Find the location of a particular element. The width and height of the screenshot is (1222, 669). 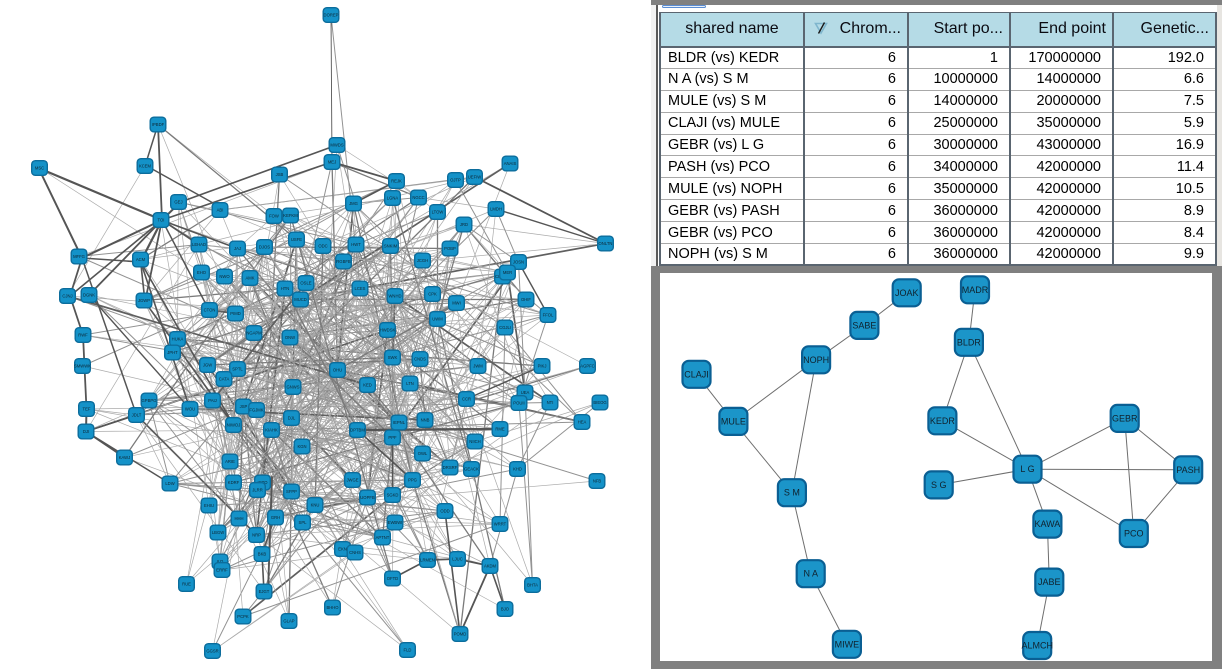

svg-text: LCES is located at coordinates (360, 288).